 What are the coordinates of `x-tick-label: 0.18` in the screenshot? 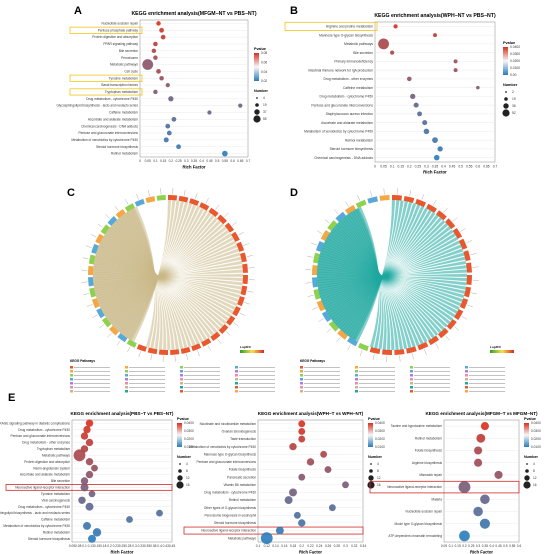 It's located at (103, 546).